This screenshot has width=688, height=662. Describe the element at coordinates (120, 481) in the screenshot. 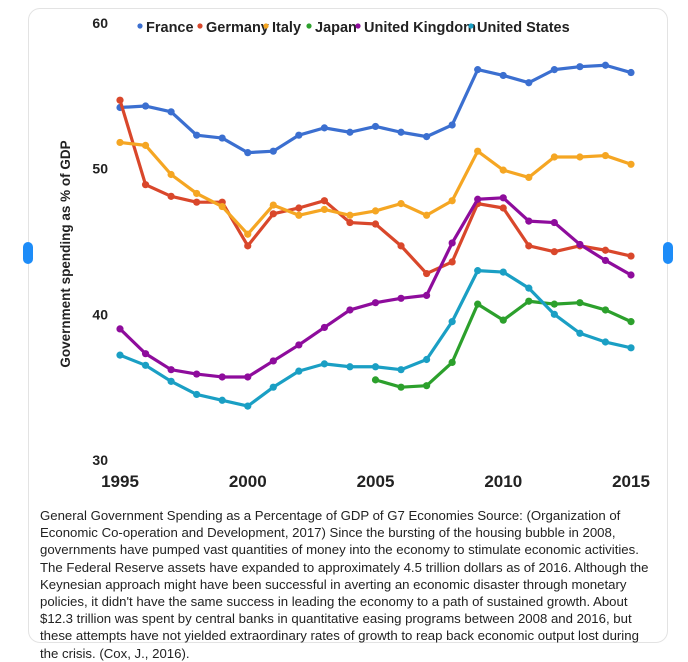

I see `x-tick-label: 1995` at that location.